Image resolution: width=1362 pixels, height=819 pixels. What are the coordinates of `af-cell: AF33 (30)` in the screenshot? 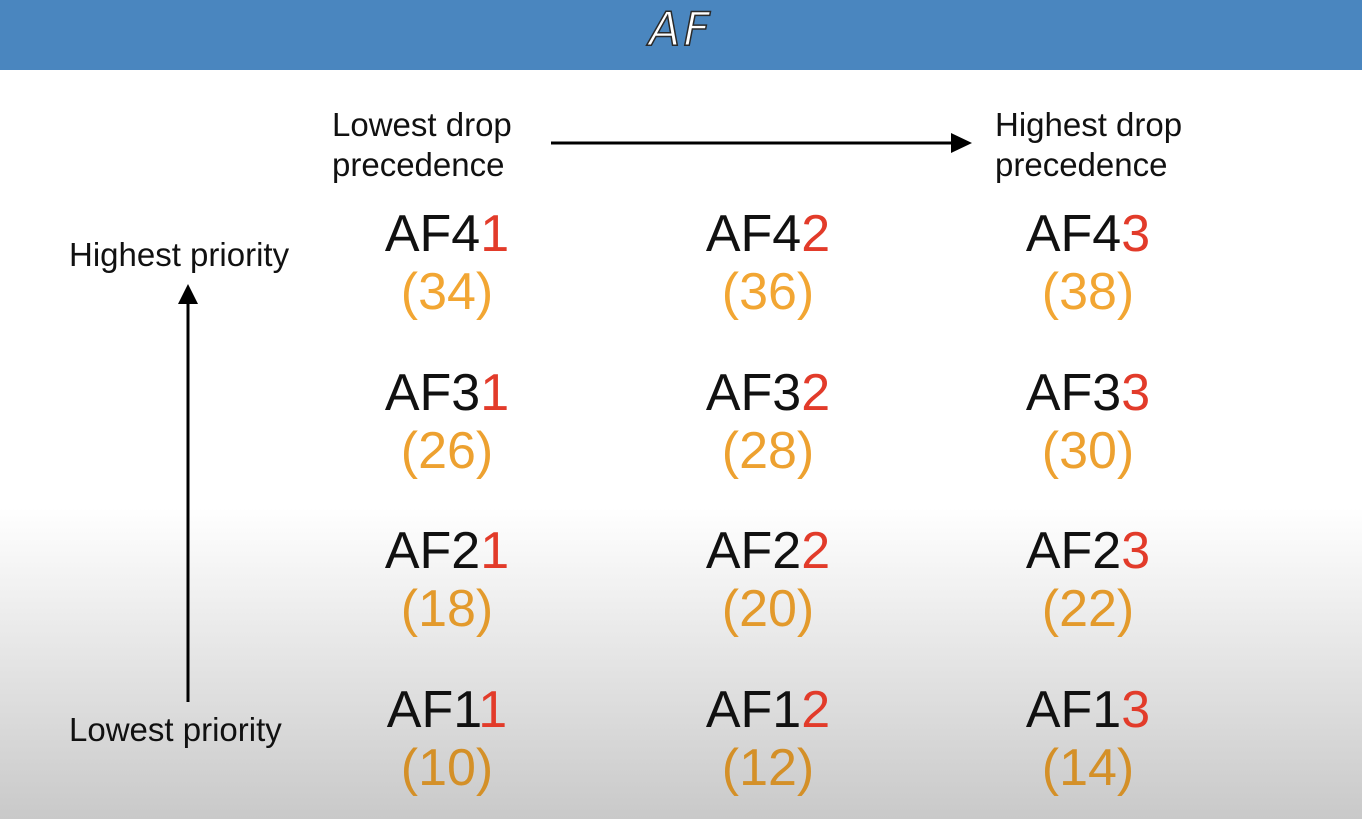 It's located at (1088, 422).